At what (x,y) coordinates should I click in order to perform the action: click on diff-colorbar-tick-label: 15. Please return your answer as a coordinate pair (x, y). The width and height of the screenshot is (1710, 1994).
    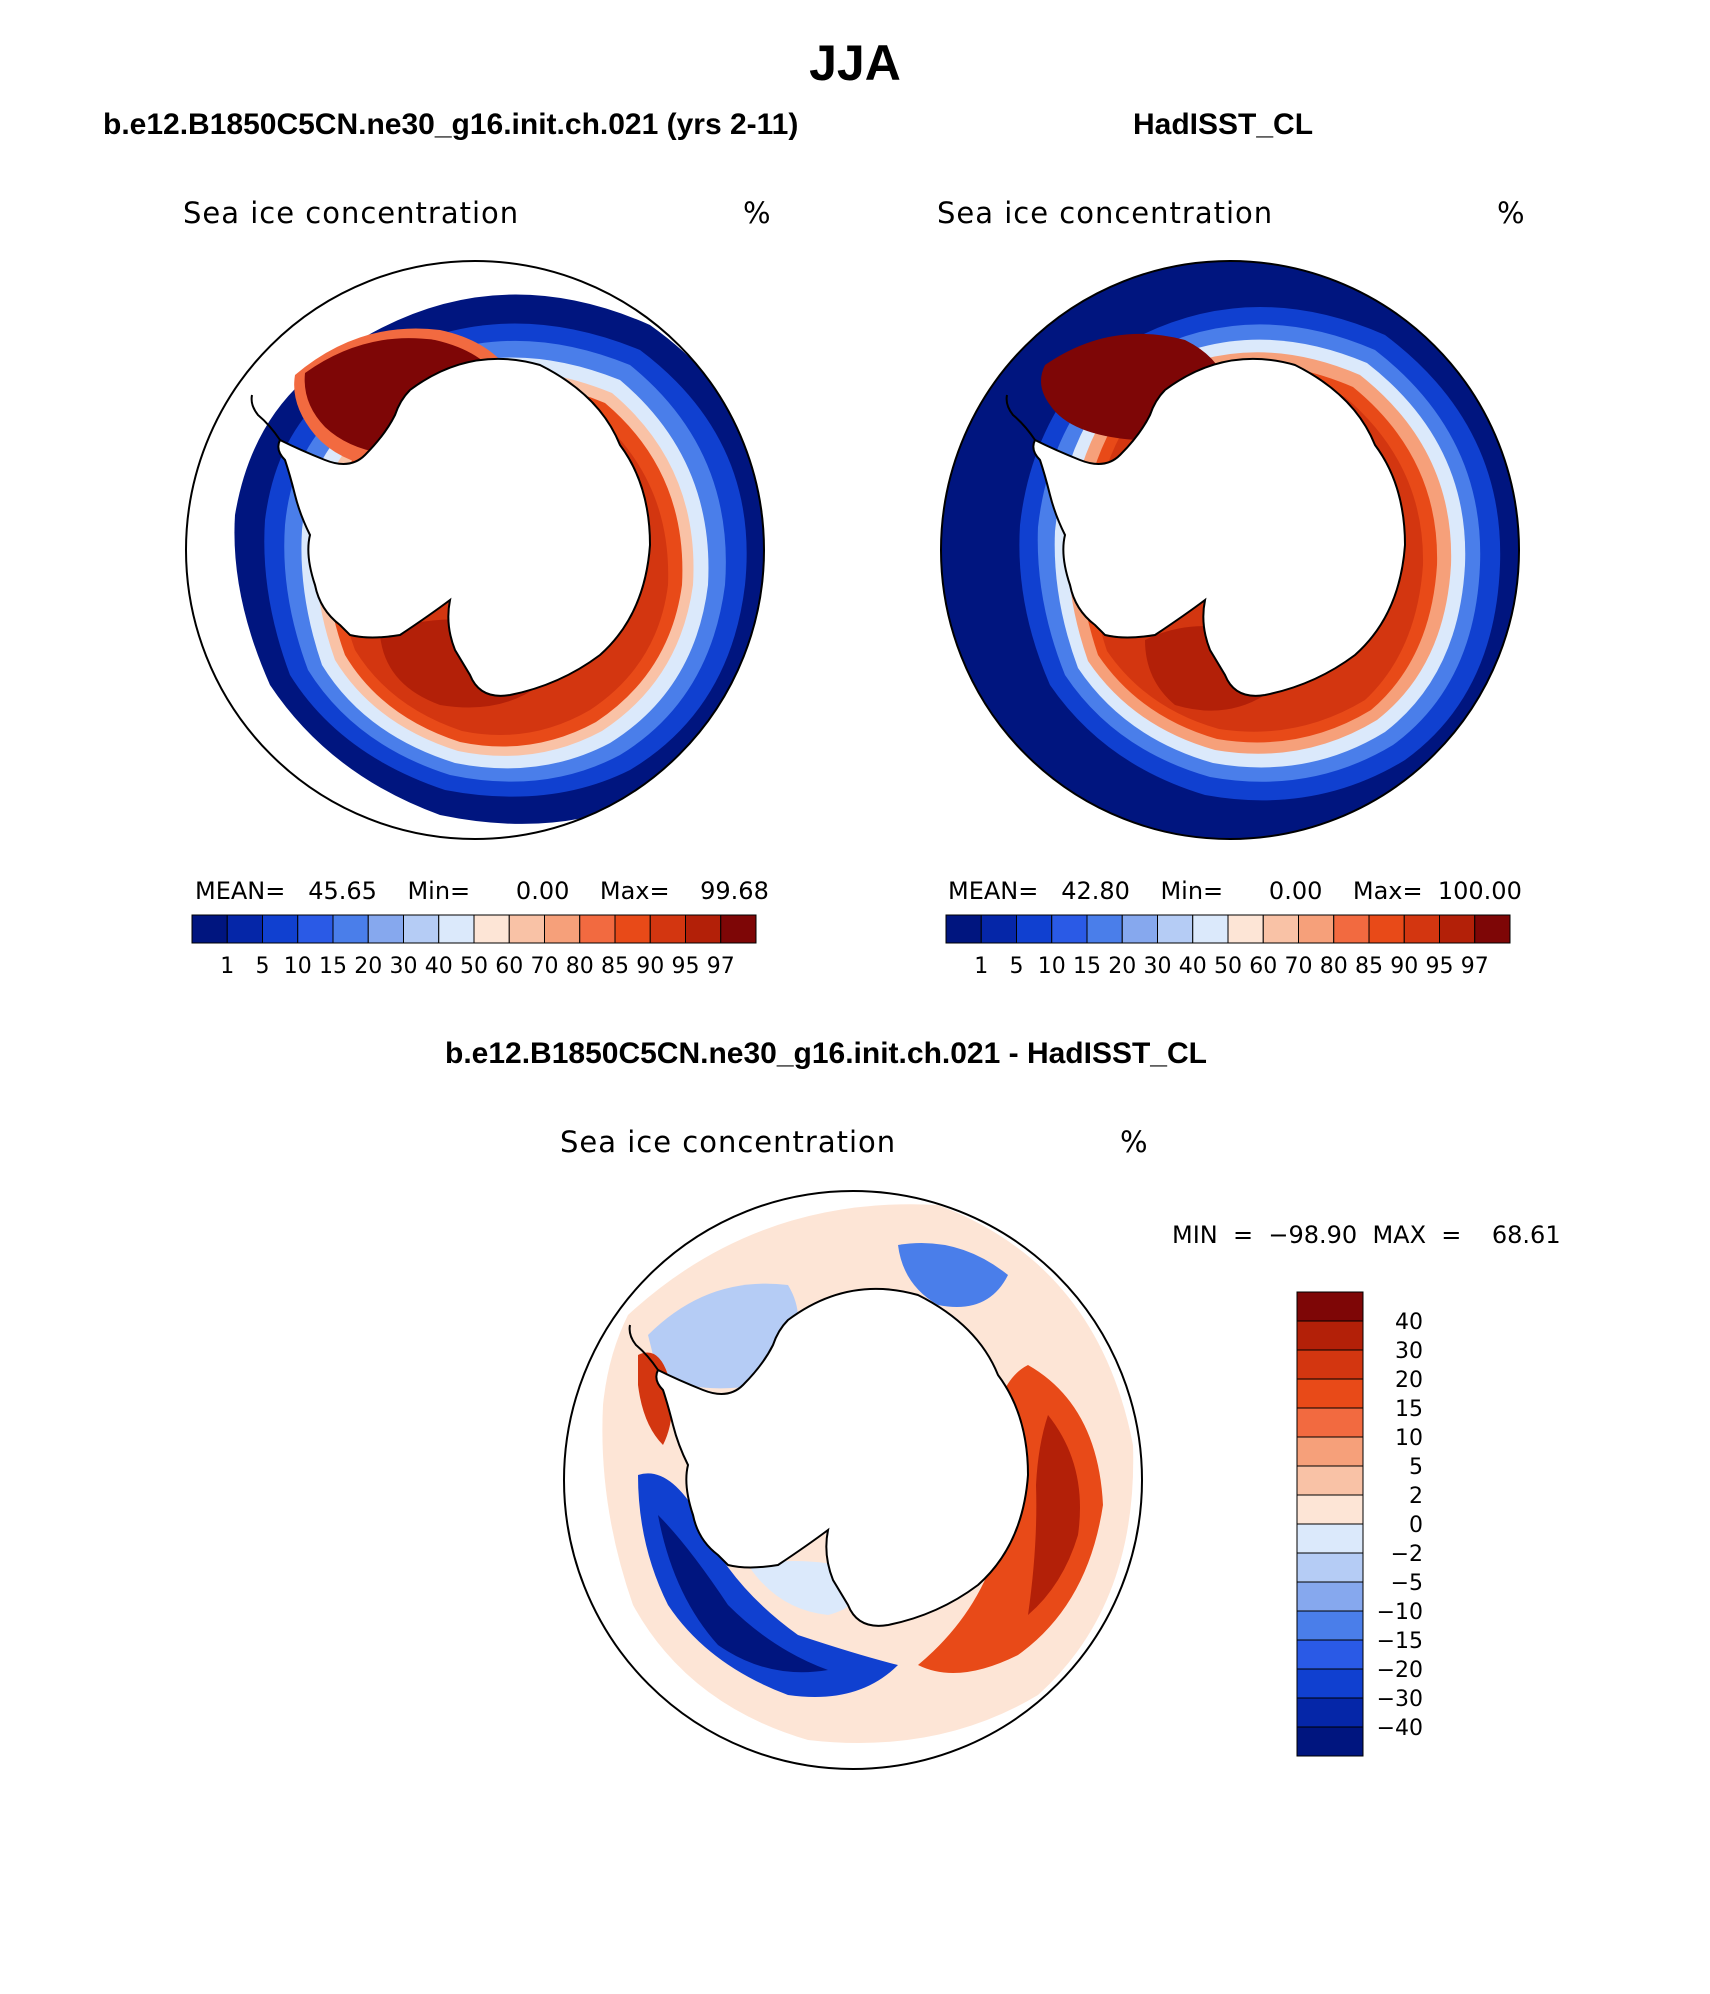
    Looking at the image, I should click on (1409, 1409).